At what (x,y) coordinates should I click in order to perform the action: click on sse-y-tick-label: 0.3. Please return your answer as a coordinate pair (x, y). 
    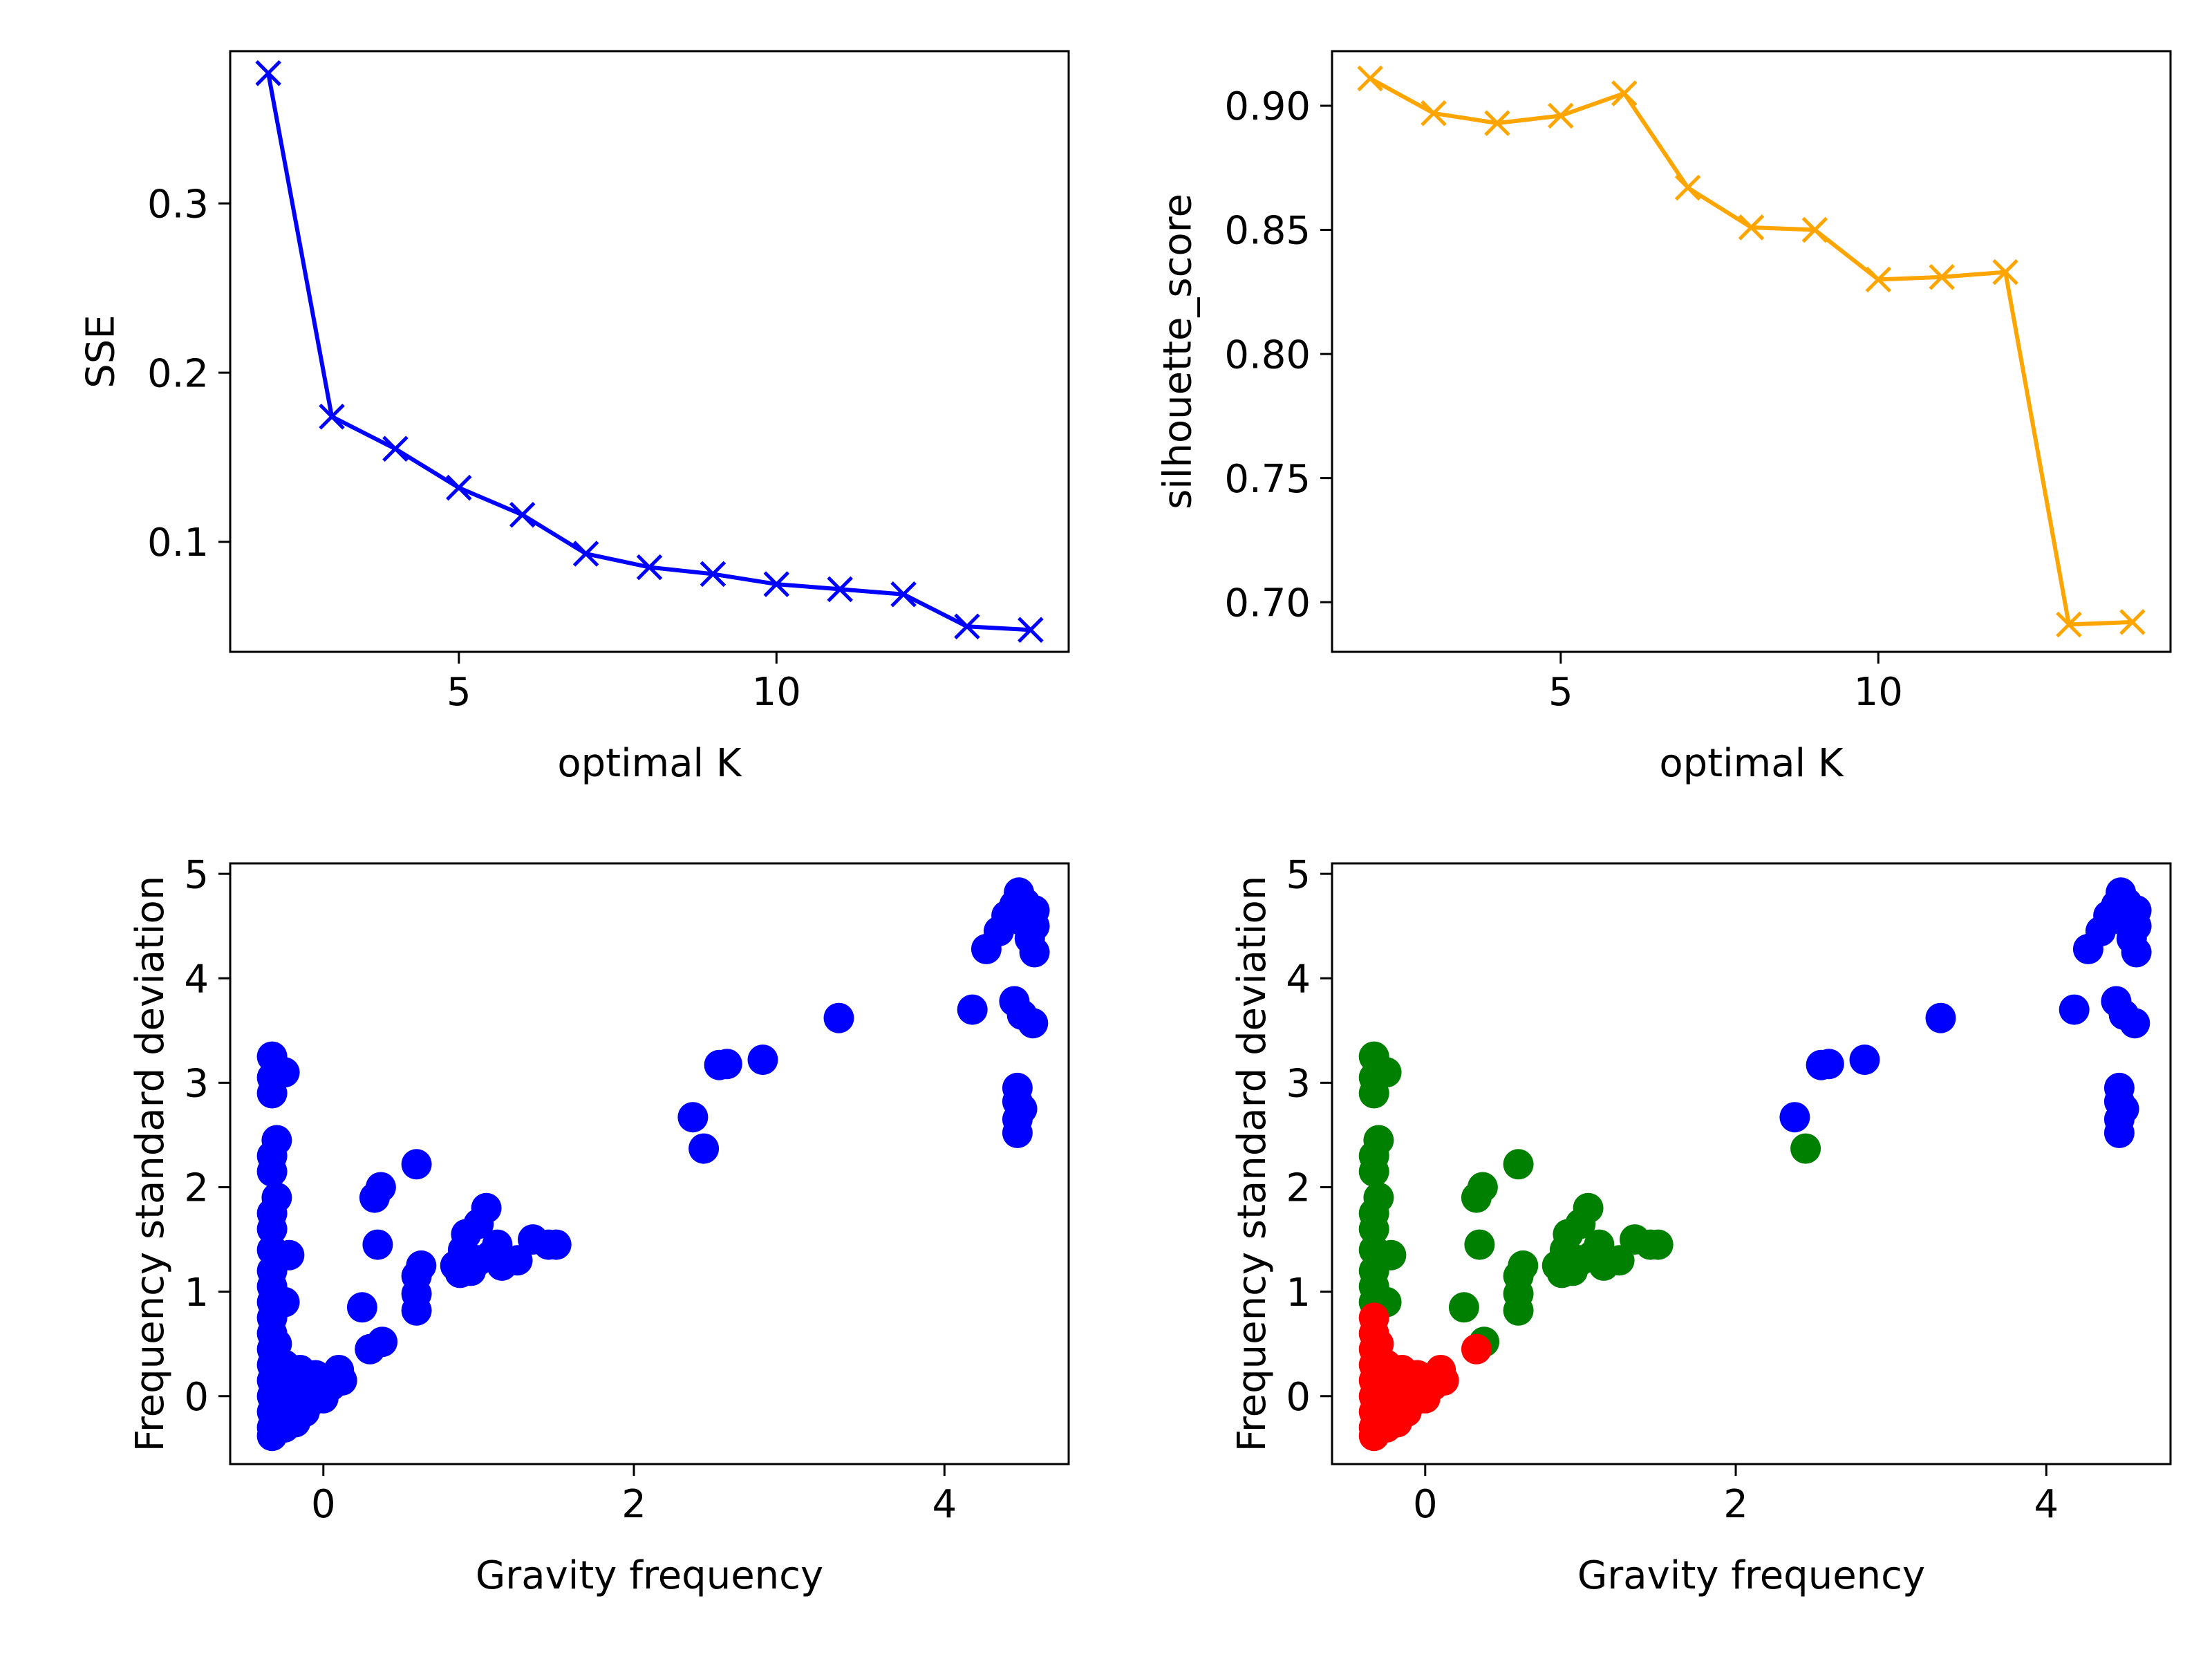
    Looking at the image, I should click on (178, 204).